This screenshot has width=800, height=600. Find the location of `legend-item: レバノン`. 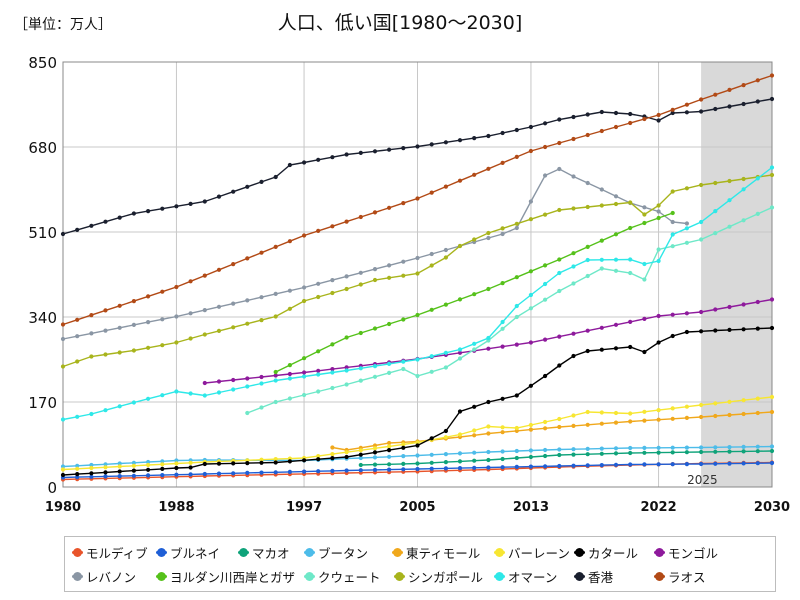

legend-item: レバノン is located at coordinates (104, 576).